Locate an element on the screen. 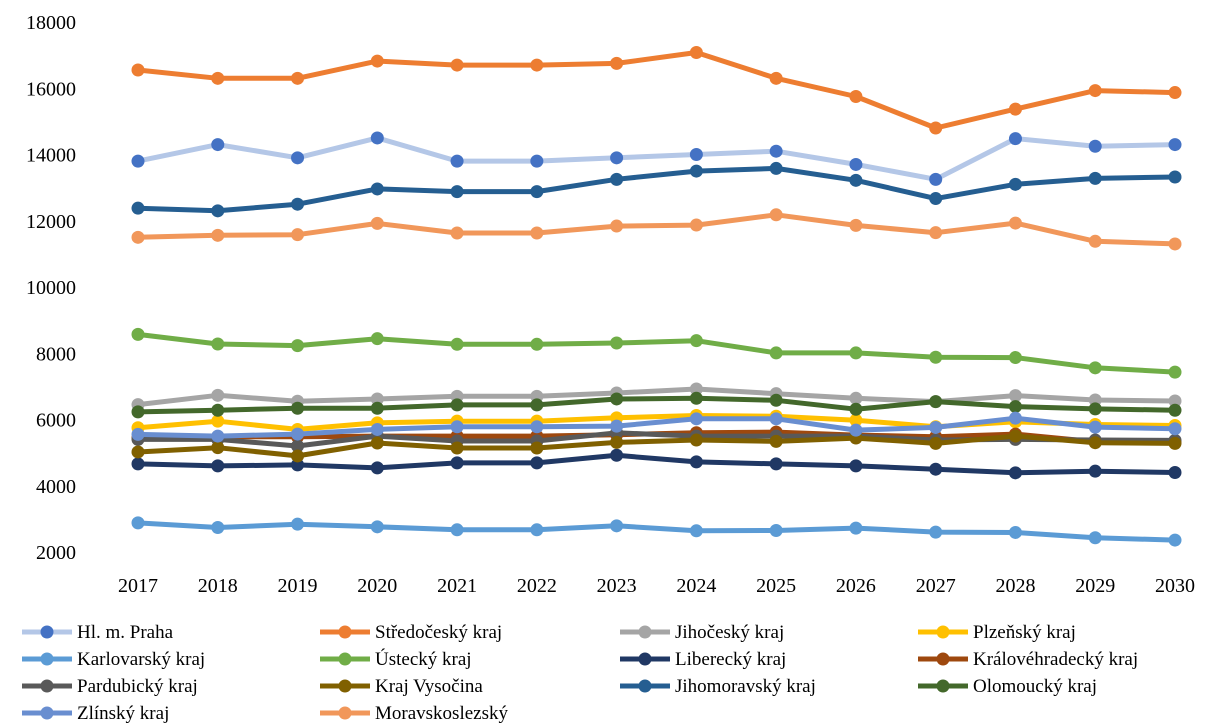 This screenshot has height=724, width=1207. legend-item: Hl. m. Praha is located at coordinates (98, 632).